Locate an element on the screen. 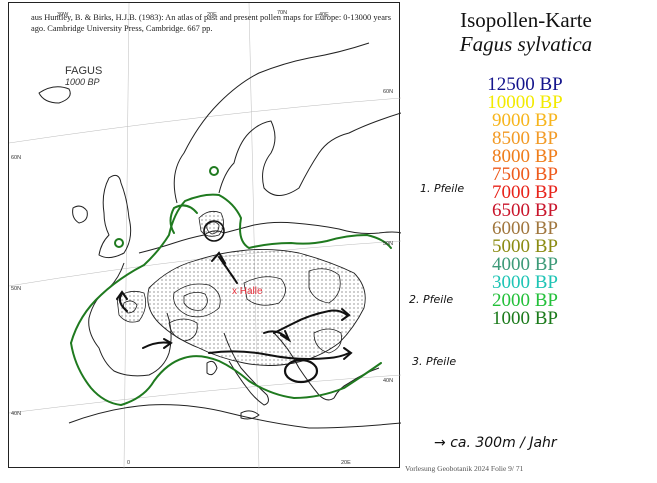 The width and height of the screenshot is (657, 483). coord-20e-top: 20E is located at coordinates (212, 15).